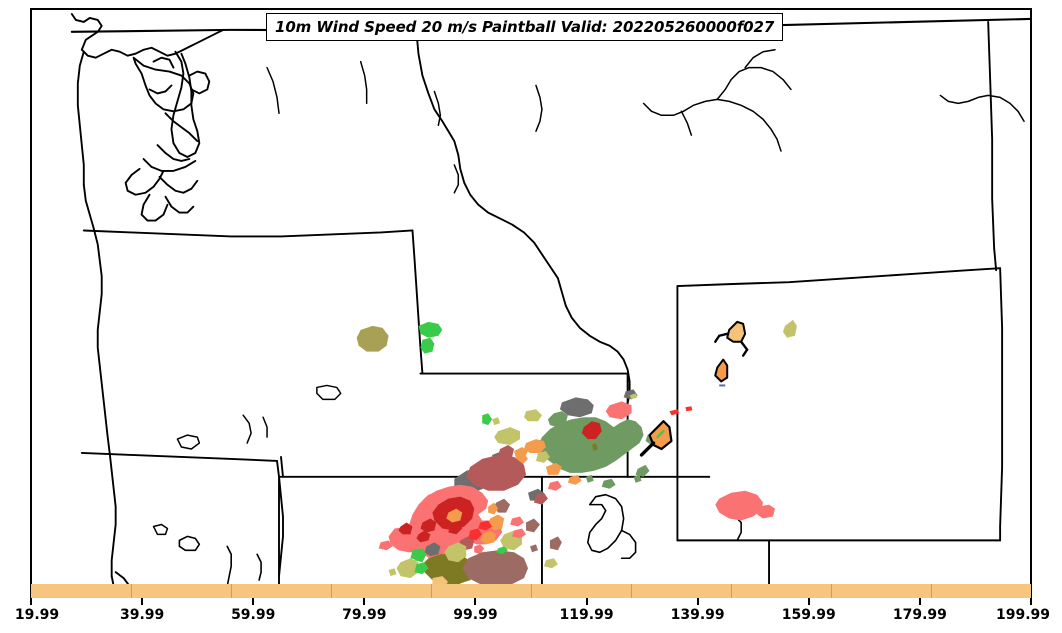 The width and height of the screenshot is (1062, 633). Describe the element at coordinates (710, 359) in the screenshot. I see `paintball-blob-group-colorado` at that location.